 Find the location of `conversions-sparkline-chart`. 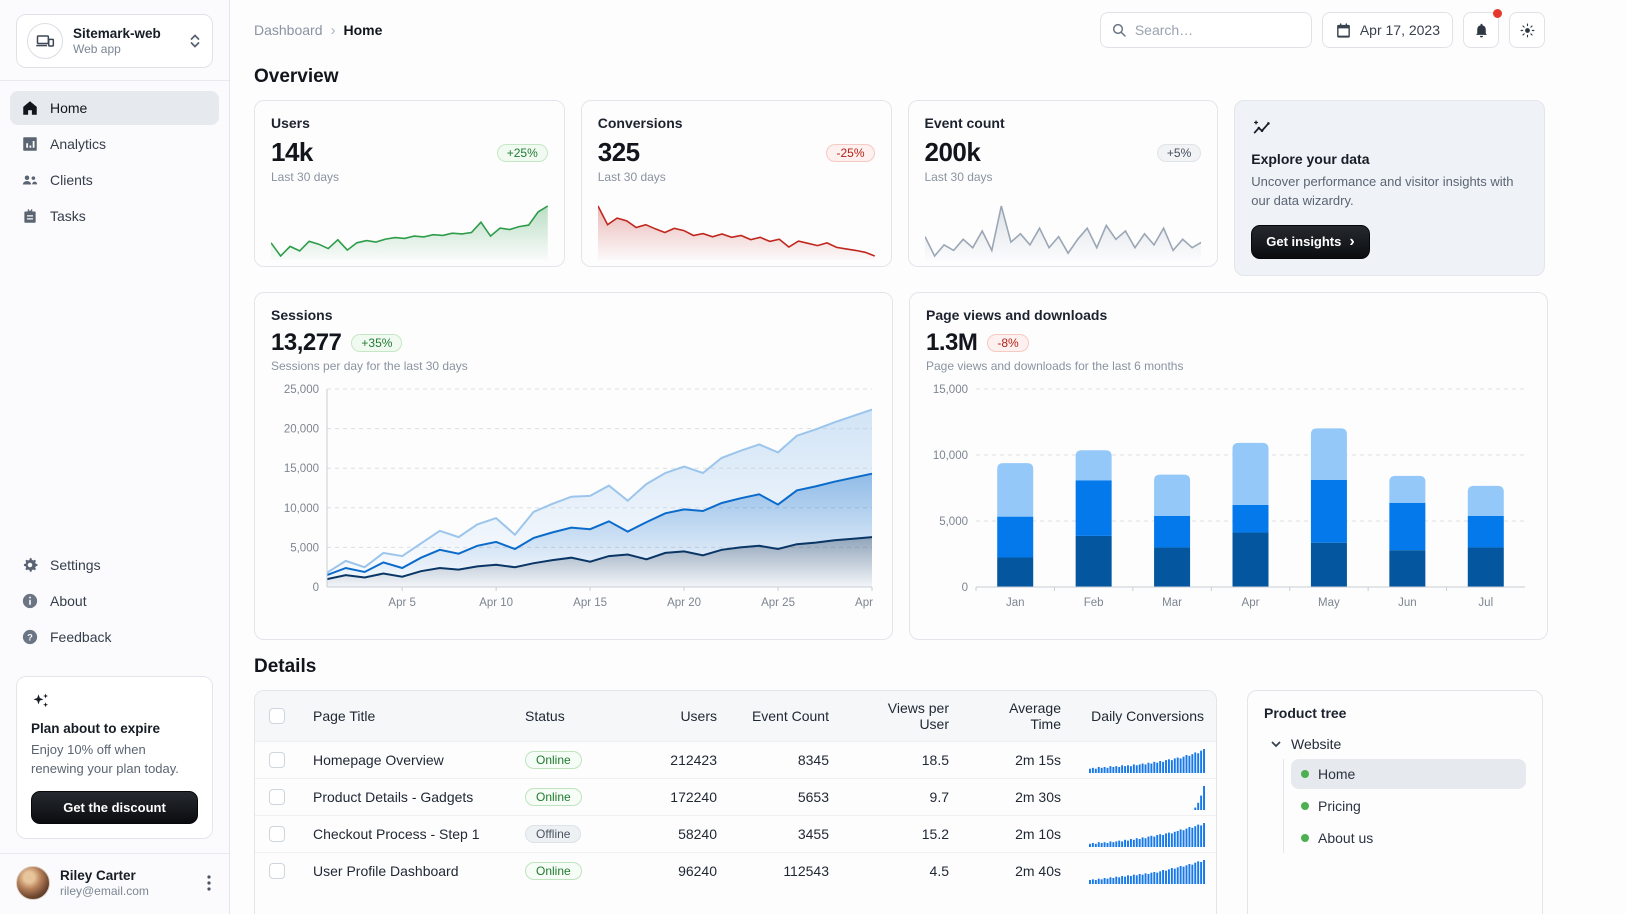

conversions-sparkline-chart is located at coordinates (736, 231).